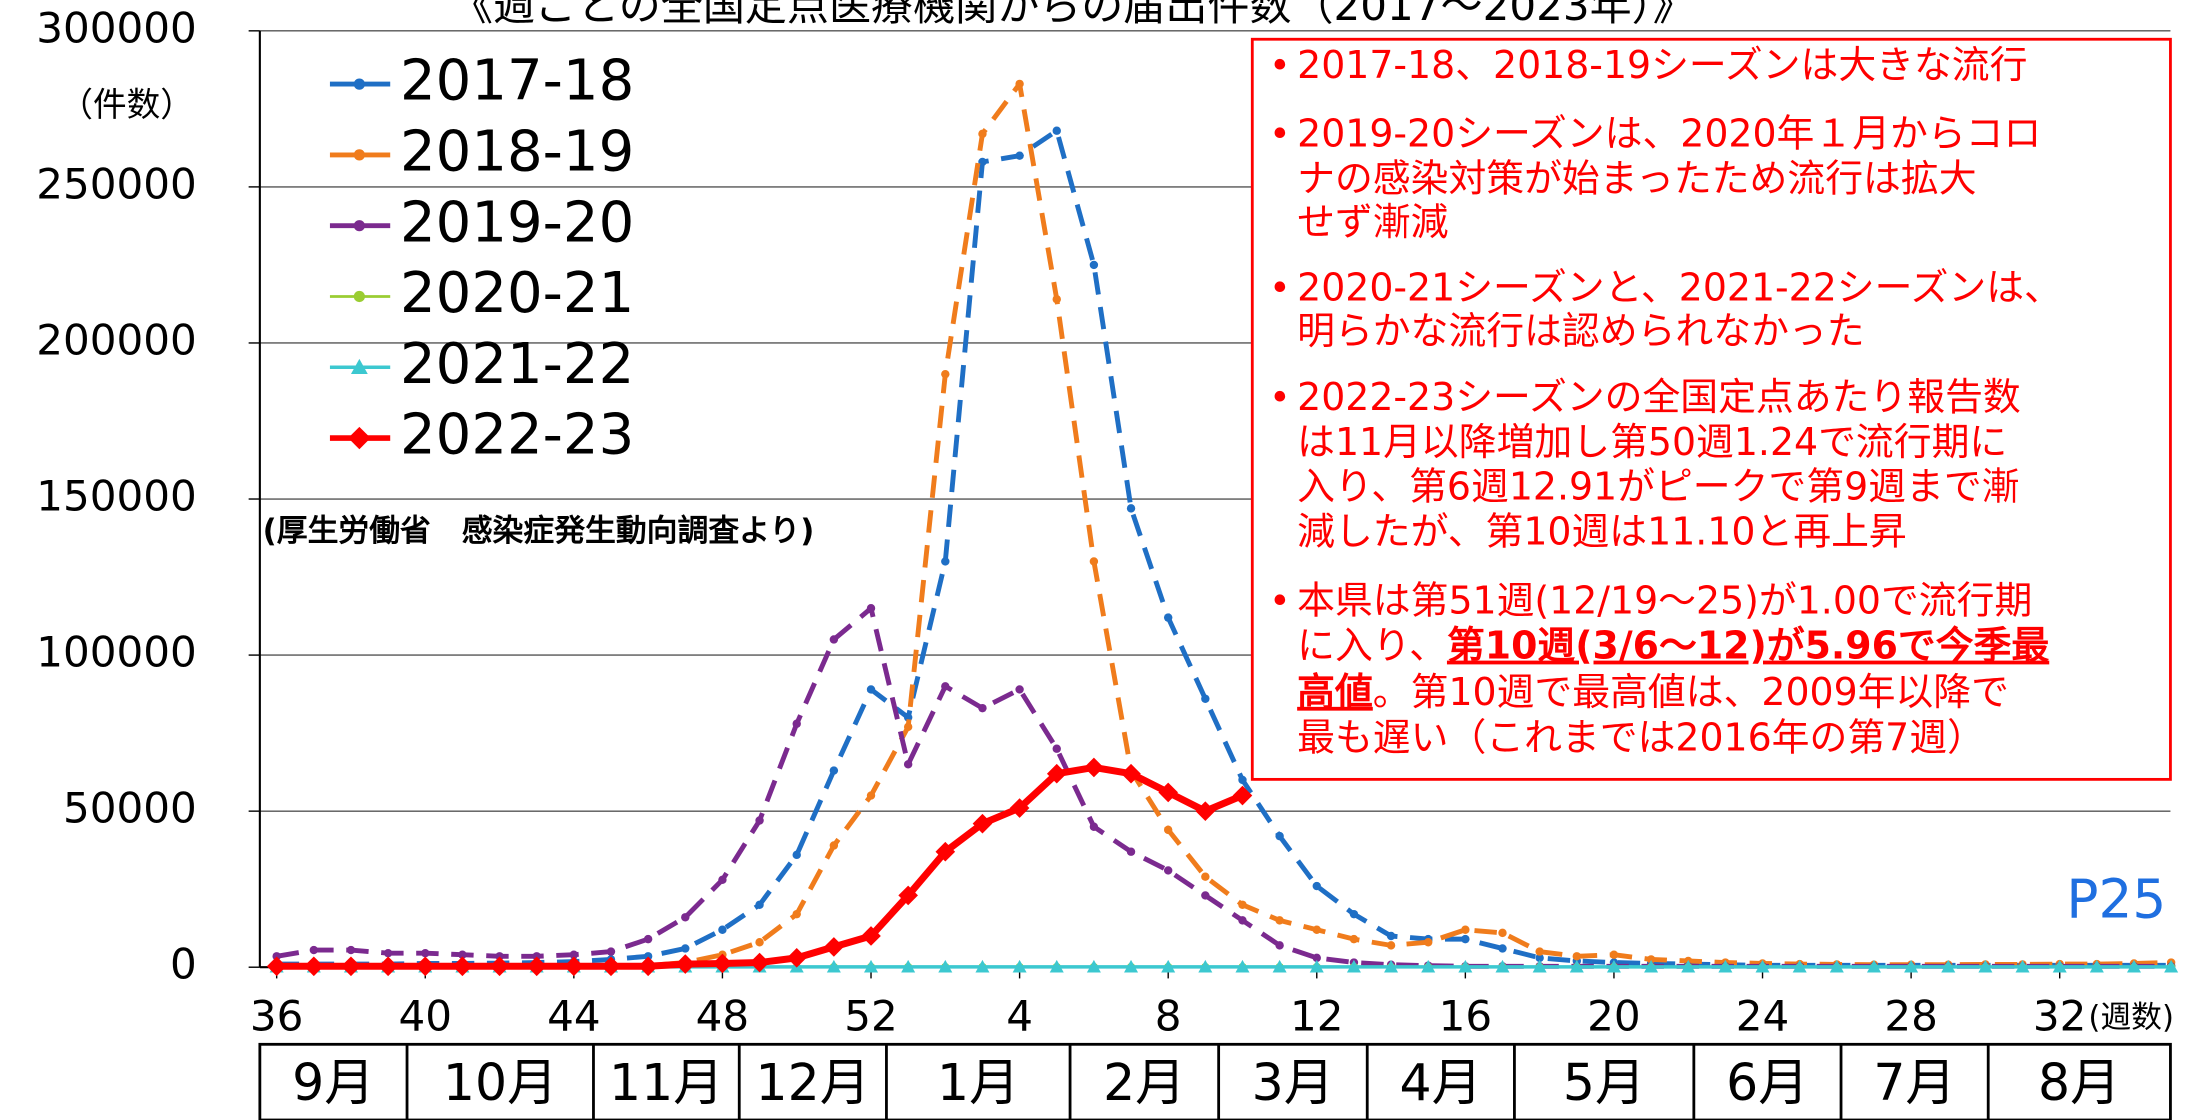 The image size is (2199, 1120). Describe the element at coordinates (871, 1016) in the screenshot. I see `x-tick-label: 52` at that location.